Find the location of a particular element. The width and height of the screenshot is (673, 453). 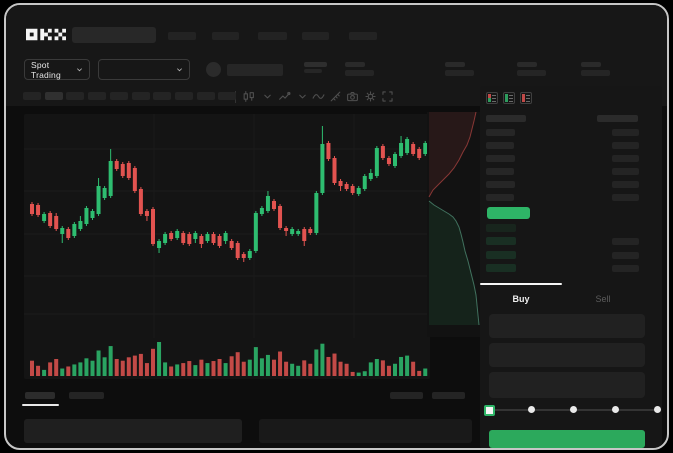

last-price-indicator is located at coordinates (508, 213).